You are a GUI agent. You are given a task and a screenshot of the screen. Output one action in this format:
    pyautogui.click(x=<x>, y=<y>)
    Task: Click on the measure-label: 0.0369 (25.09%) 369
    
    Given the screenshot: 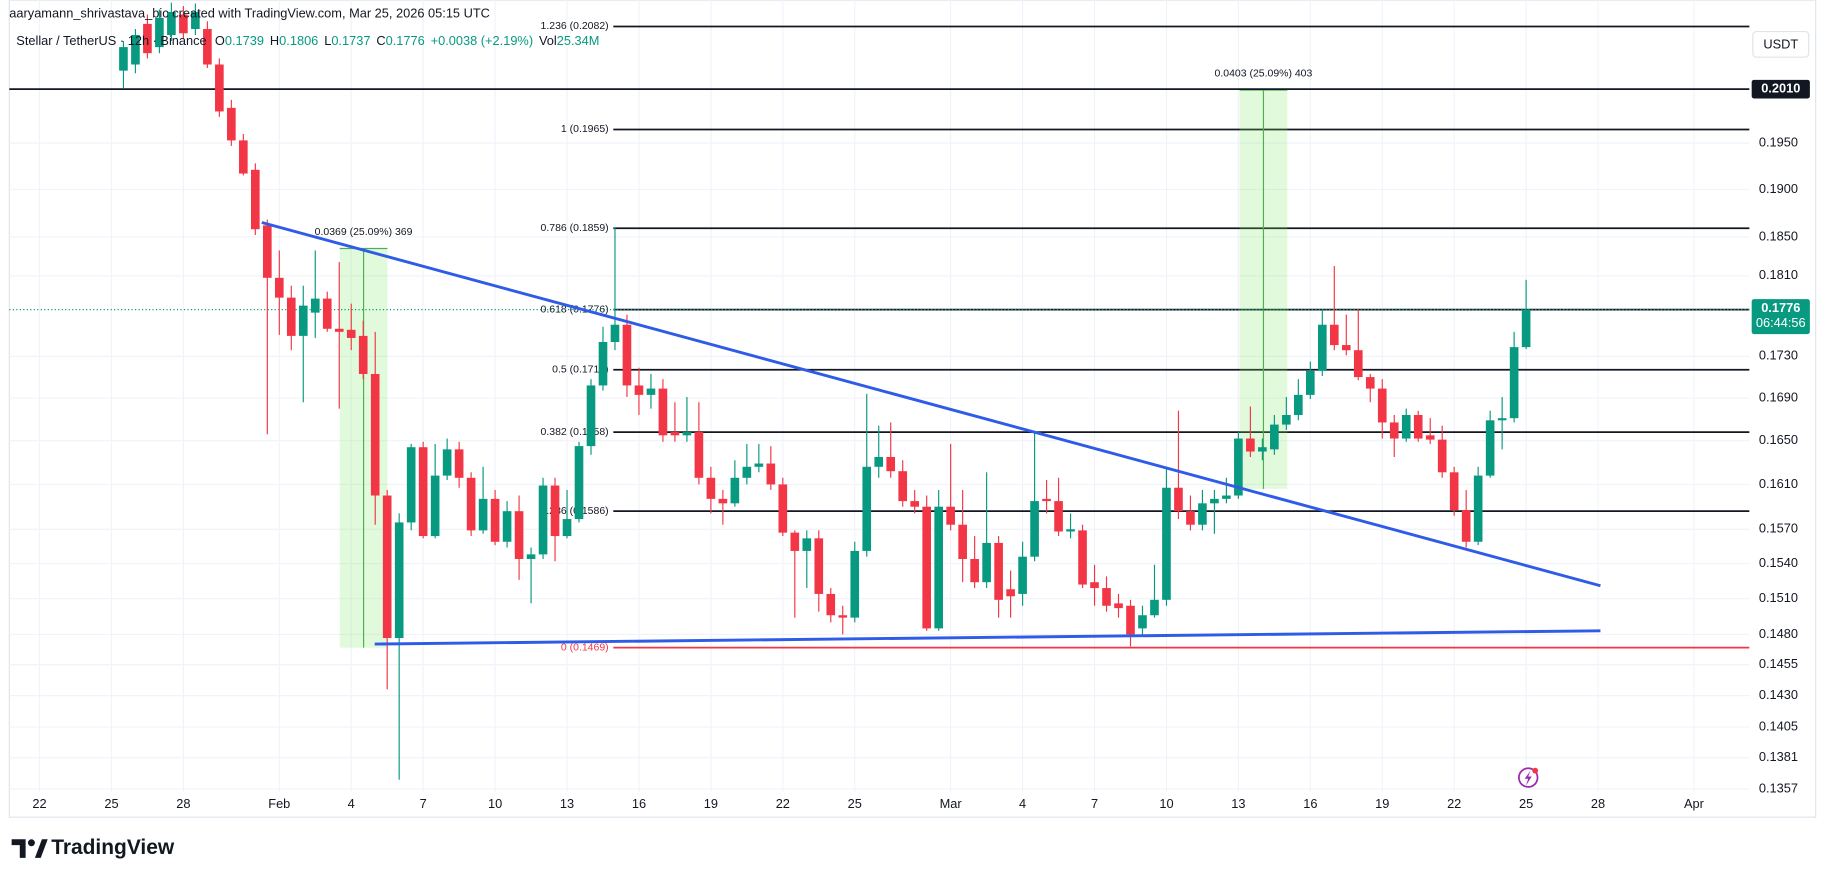 What is the action you would take?
    pyautogui.click(x=364, y=232)
    